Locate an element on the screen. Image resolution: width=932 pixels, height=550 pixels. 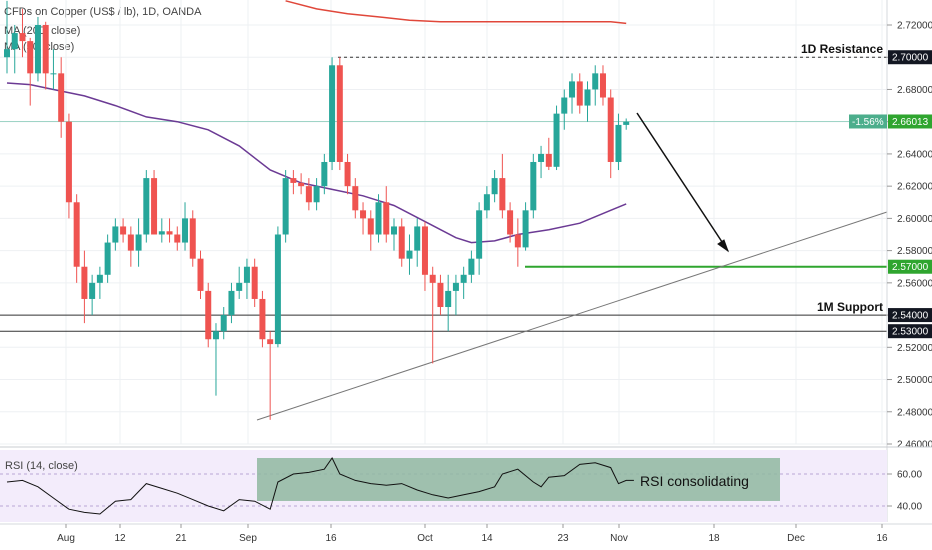
time-tick-label: Oct is located at coordinates (425, 538).